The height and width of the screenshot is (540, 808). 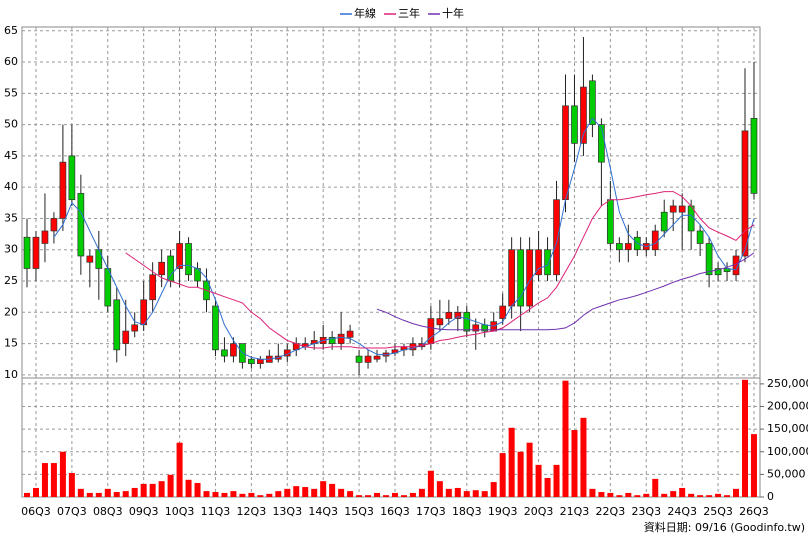 What do you see at coordinates (11, 343) in the screenshot?
I see `y-tick-label: 15` at bounding box center [11, 343].